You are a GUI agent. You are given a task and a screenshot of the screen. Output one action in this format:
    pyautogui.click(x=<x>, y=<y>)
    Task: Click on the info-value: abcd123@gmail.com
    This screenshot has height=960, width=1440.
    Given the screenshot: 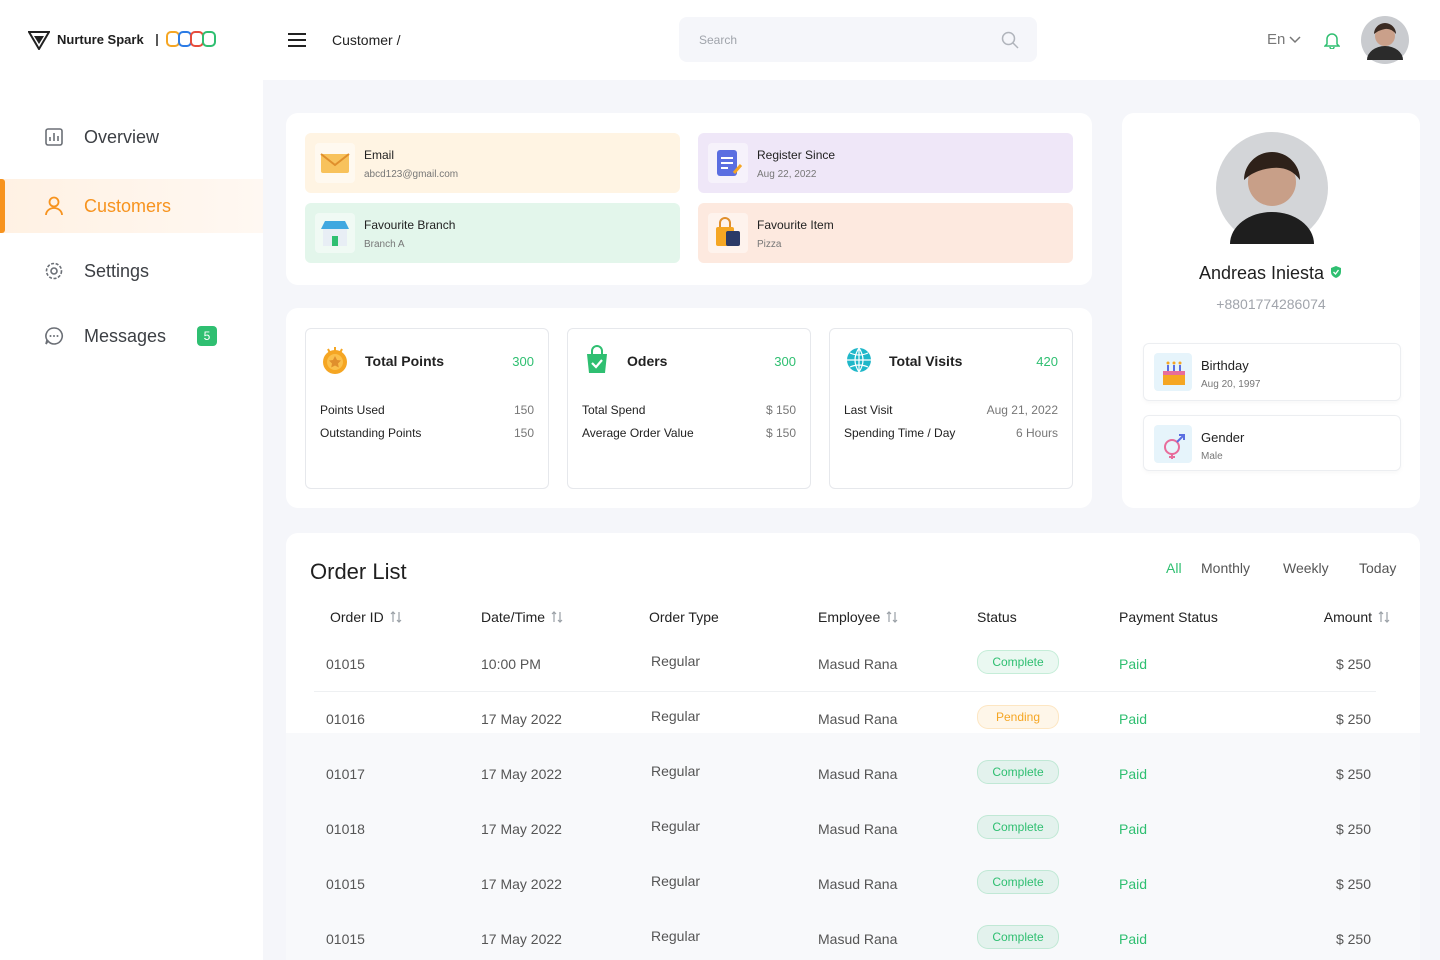 What is the action you would take?
    pyautogui.click(x=411, y=174)
    